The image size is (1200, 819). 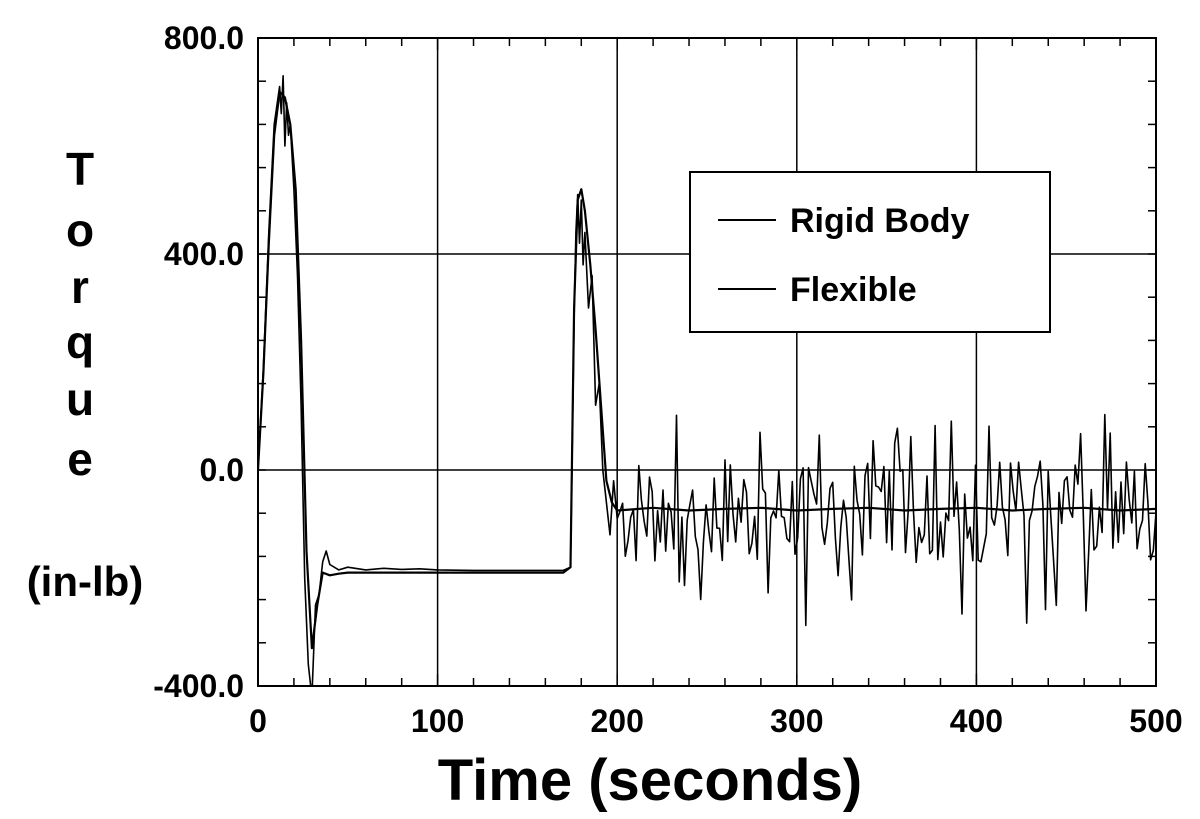 I want to click on ylabel-letter-5: u, so click(x=80, y=399).